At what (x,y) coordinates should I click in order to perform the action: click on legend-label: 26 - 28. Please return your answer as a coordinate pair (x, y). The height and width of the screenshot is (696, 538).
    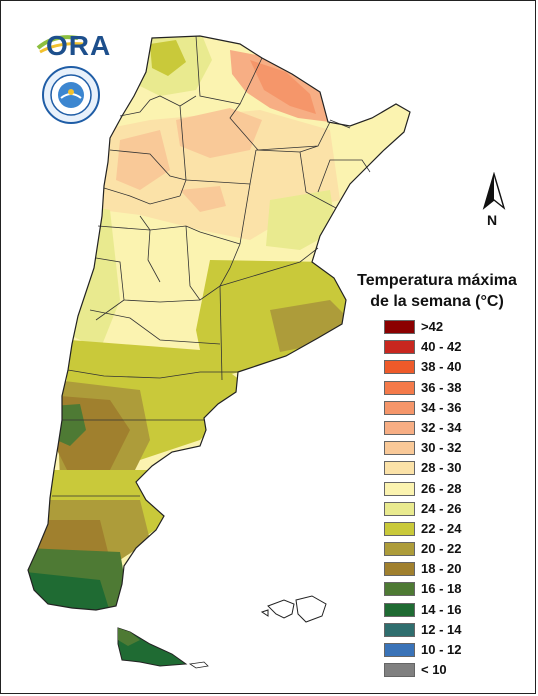
    Looking at the image, I should click on (441, 488).